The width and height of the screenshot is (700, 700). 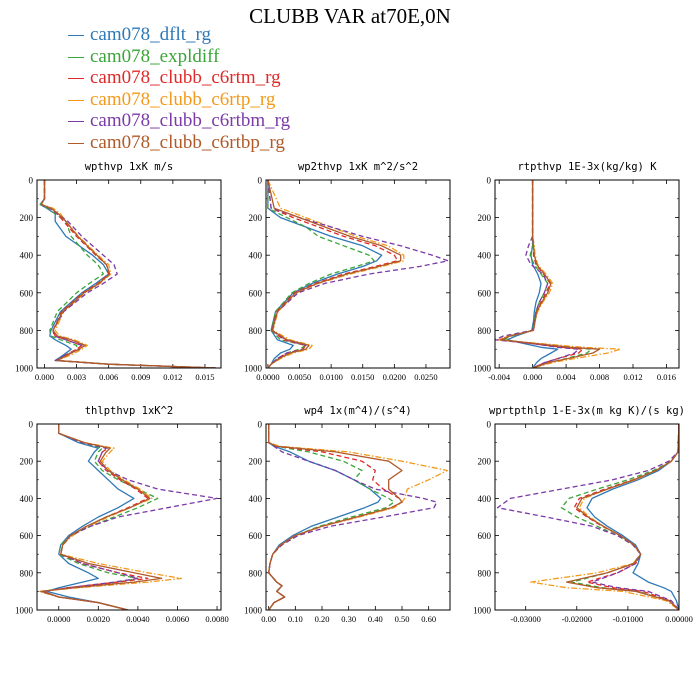 What do you see at coordinates (666, 377) in the screenshot?
I see `x-tick-label: 0.016` at bounding box center [666, 377].